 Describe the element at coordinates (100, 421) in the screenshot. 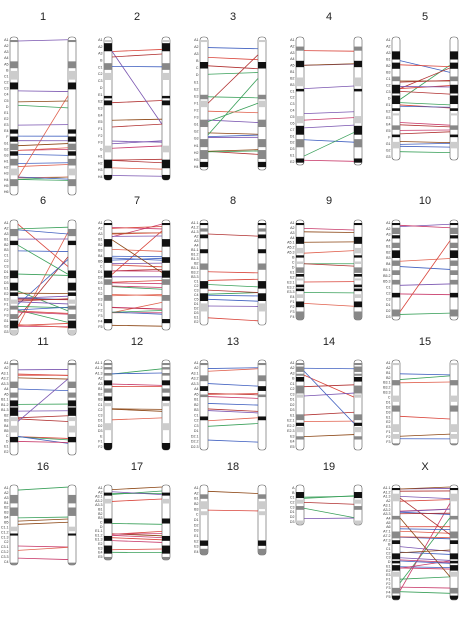

I see `band-label: D1` at that location.